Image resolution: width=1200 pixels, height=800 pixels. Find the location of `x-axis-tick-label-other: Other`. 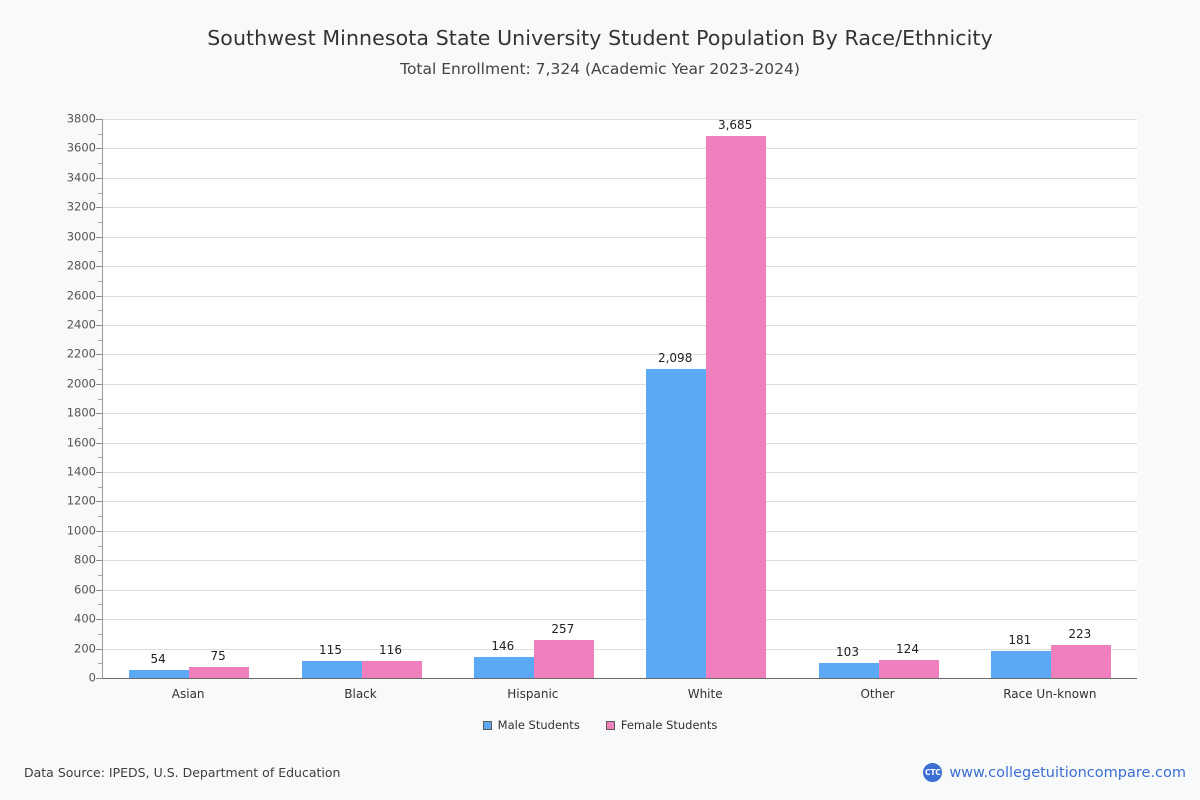

x-axis-tick-label-other: Other is located at coordinates (877, 694).